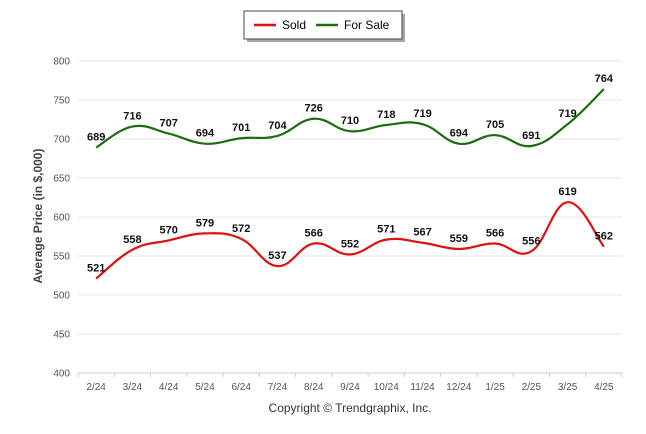 This screenshot has width=646, height=434. What do you see at coordinates (133, 387) in the screenshot?
I see `x-tick-label: 3/24` at bounding box center [133, 387].